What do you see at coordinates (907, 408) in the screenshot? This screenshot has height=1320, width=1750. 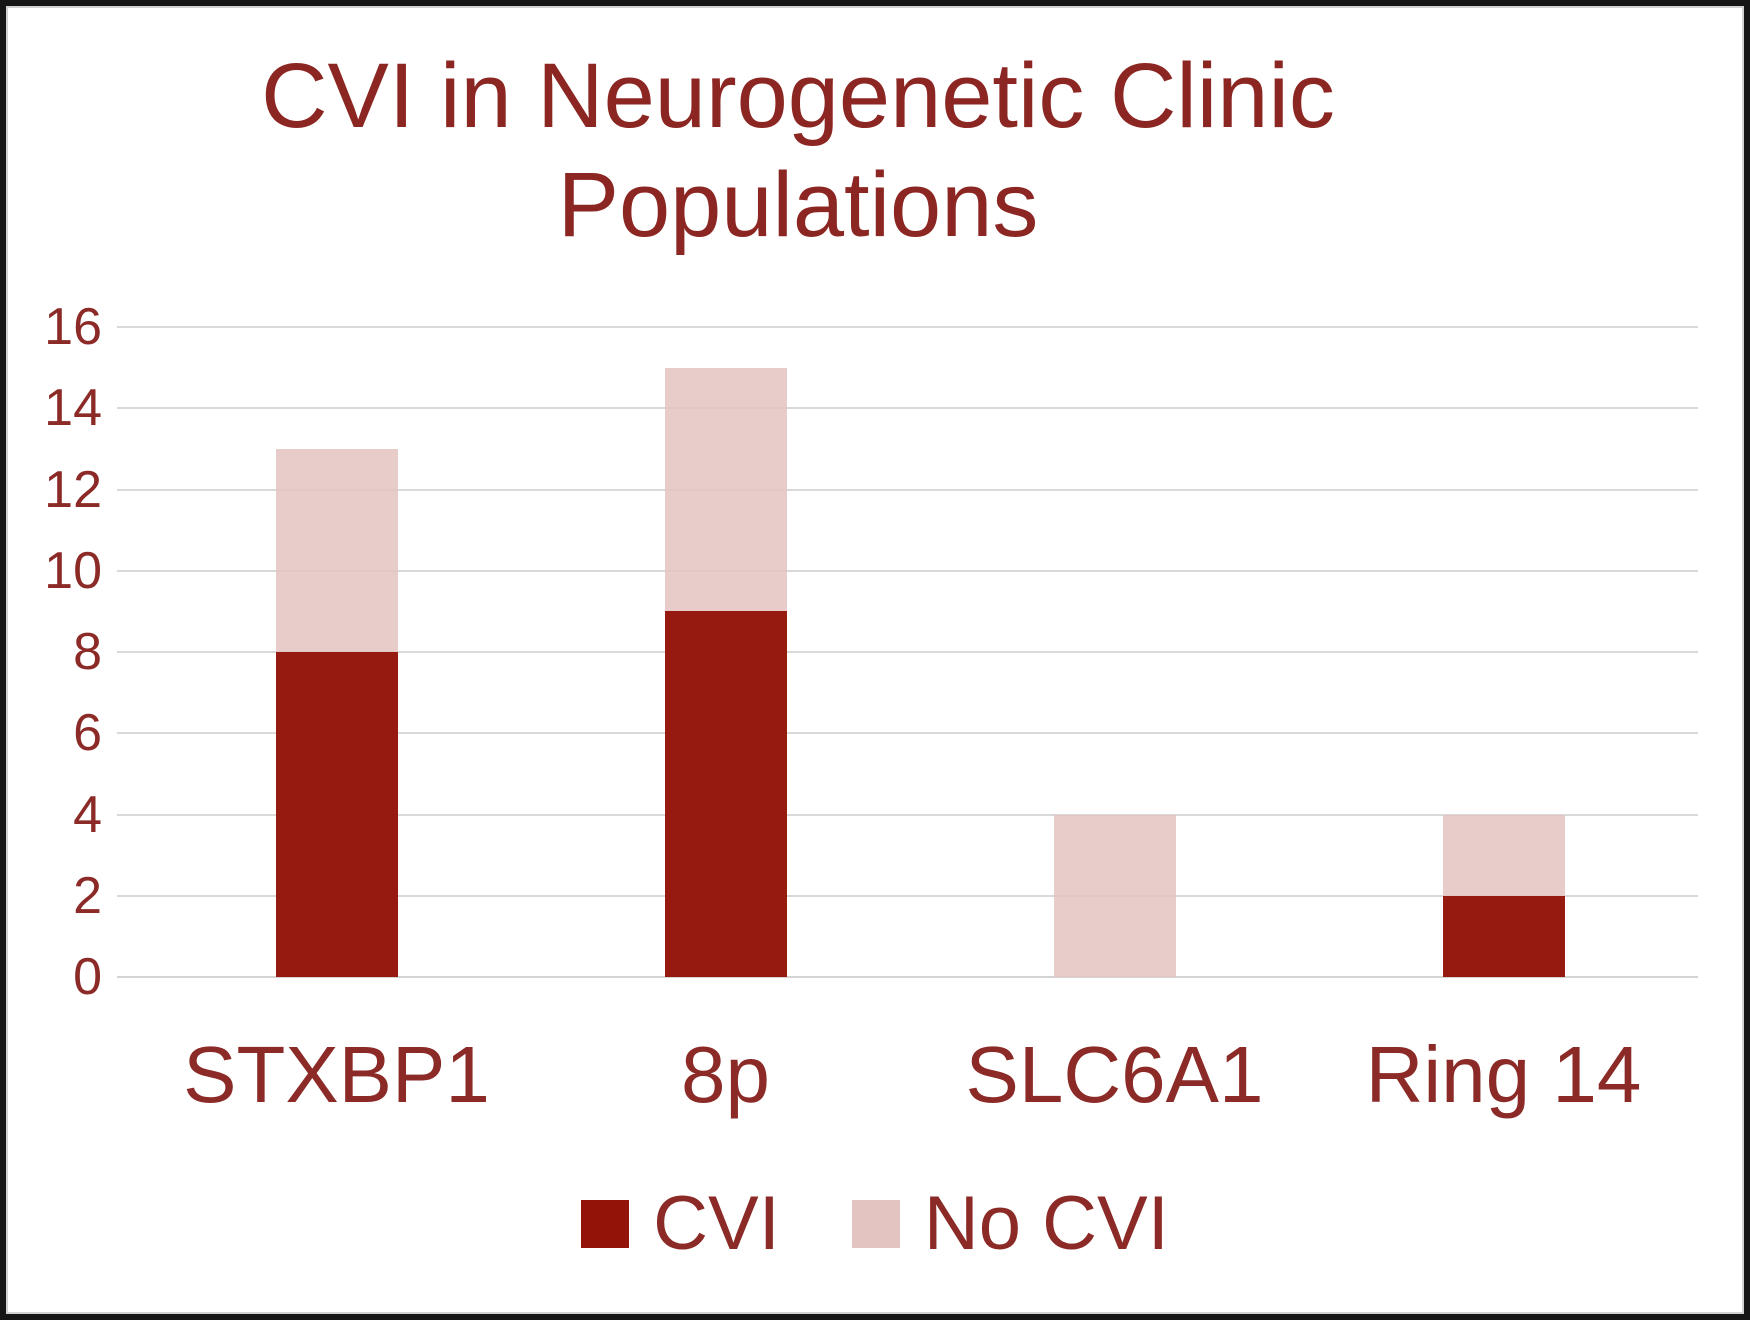 I see `gridline-y14` at bounding box center [907, 408].